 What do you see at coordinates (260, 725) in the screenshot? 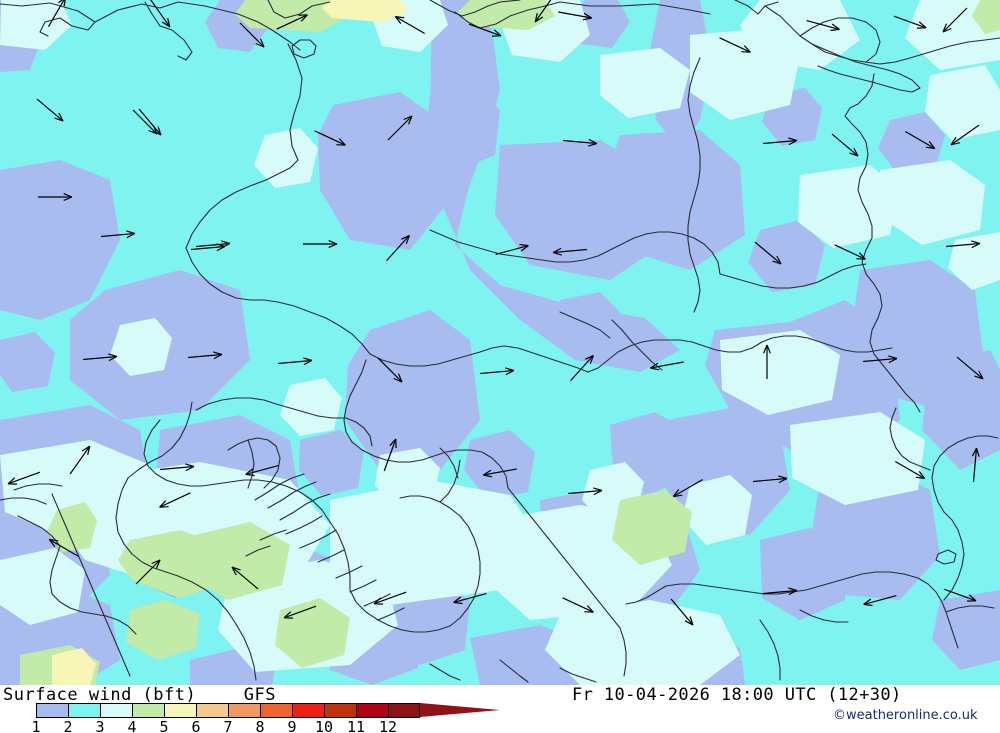
I see `legend-tick-8: 8` at bounding box center [260, 725].